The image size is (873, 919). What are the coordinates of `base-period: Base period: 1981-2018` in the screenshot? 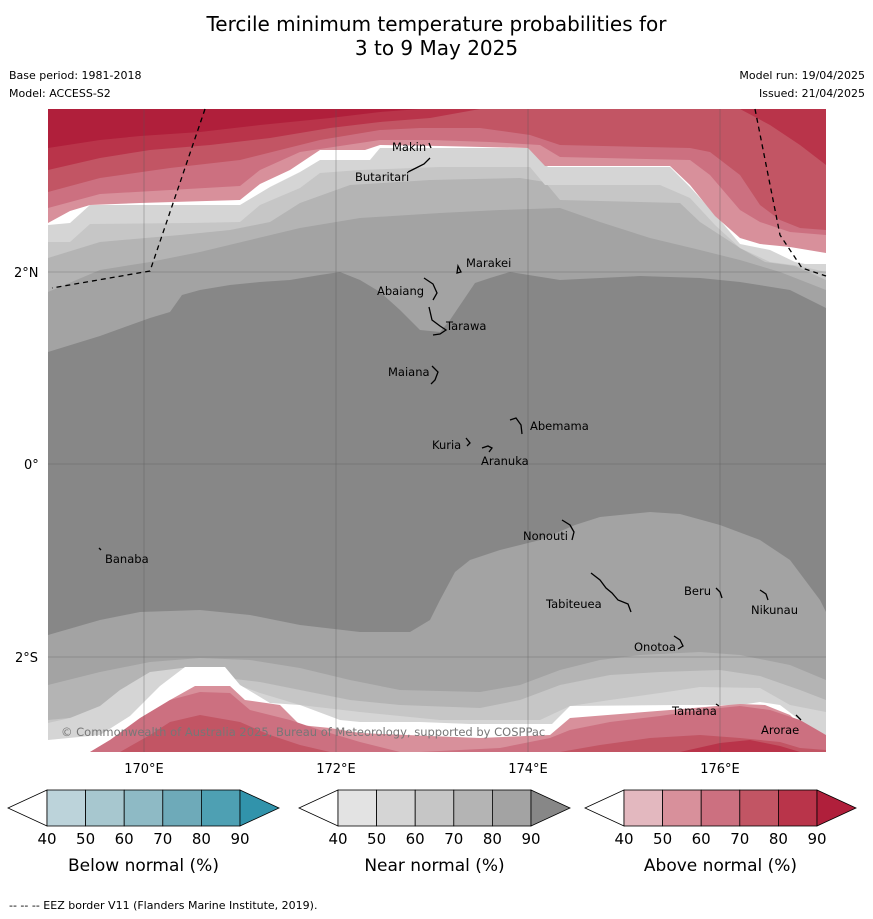 It's located at (75, 75).